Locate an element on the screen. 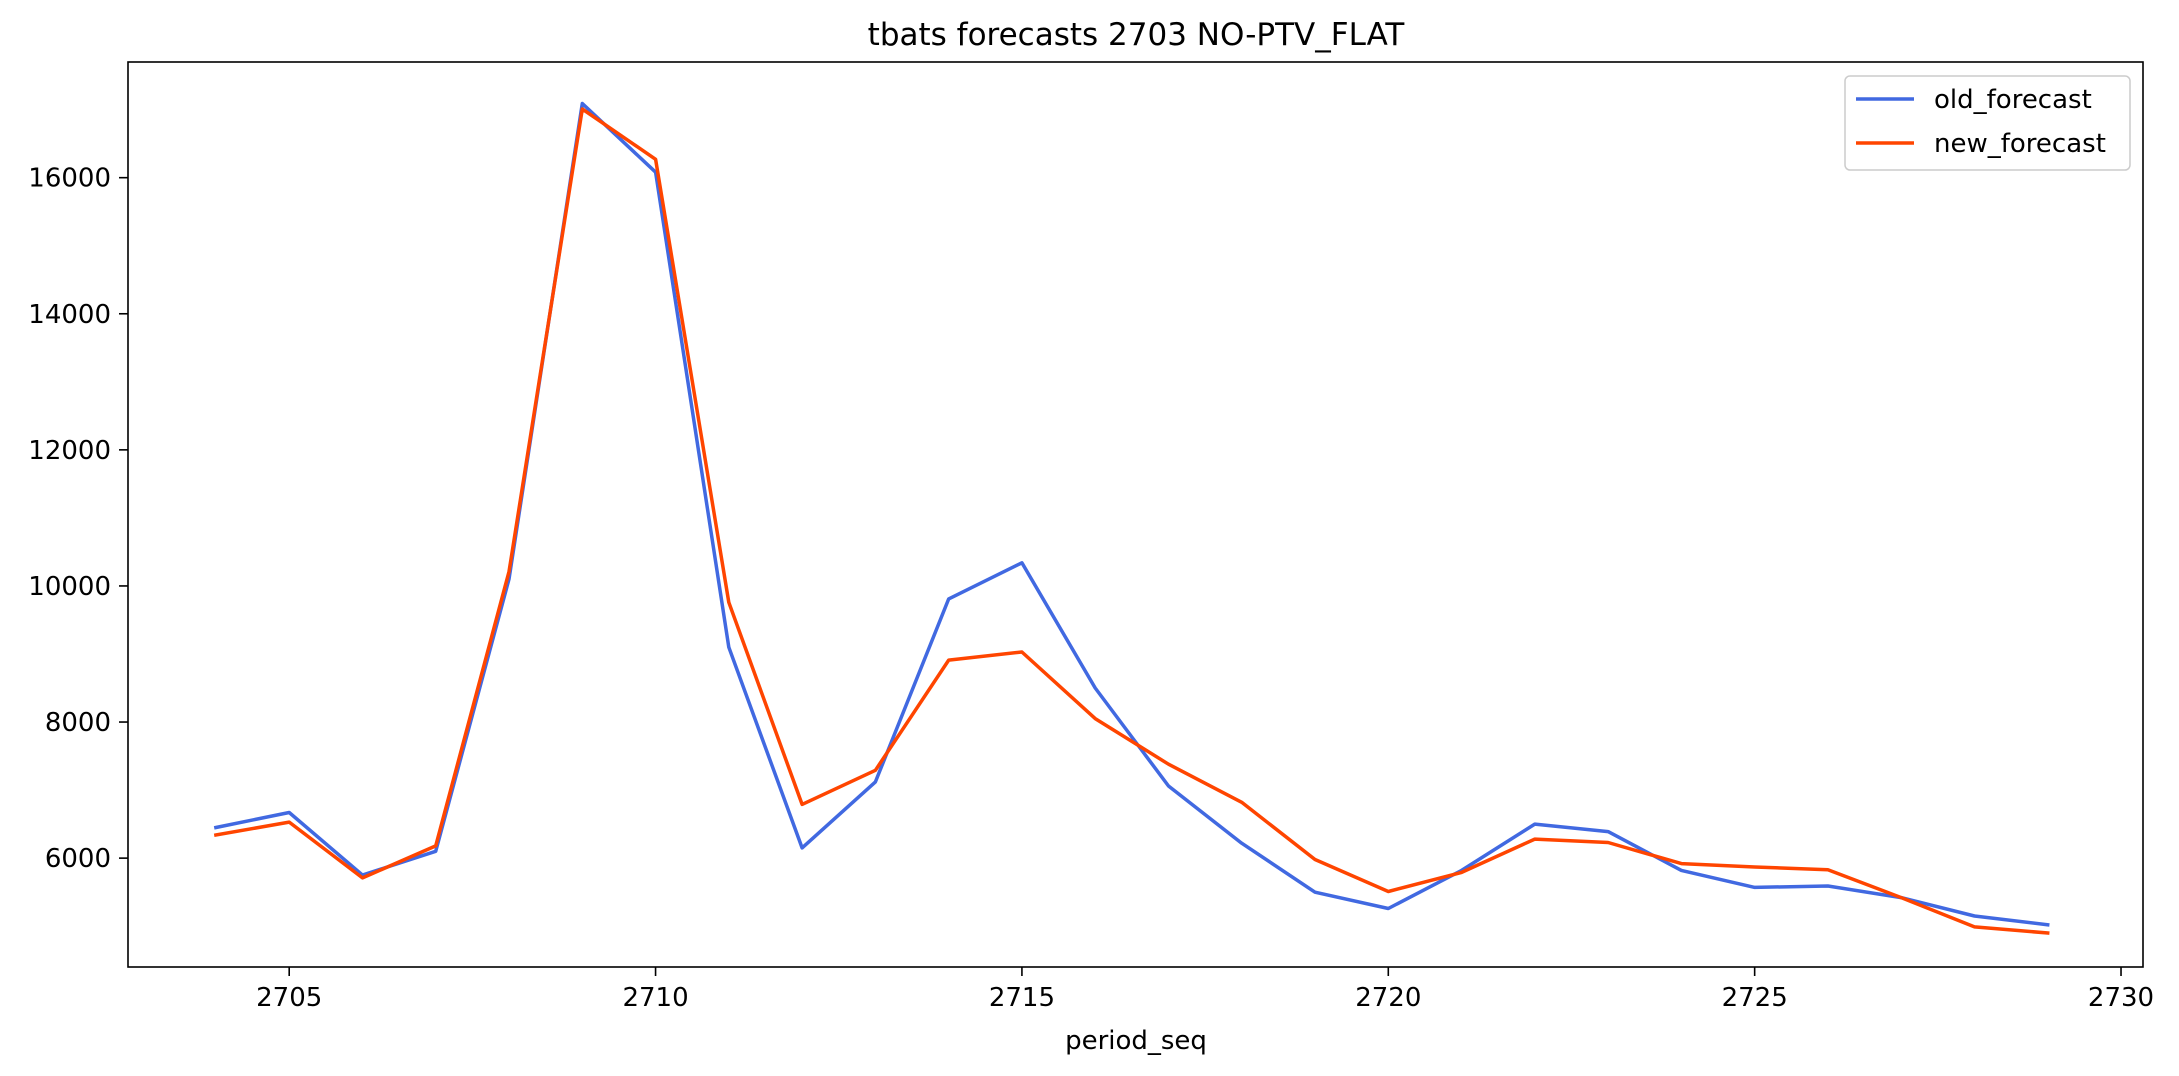 The height and width of the screenshot is (1076, 2179). legend-label-new-forecast: new_forecast is located at coordinates (2020, 144).